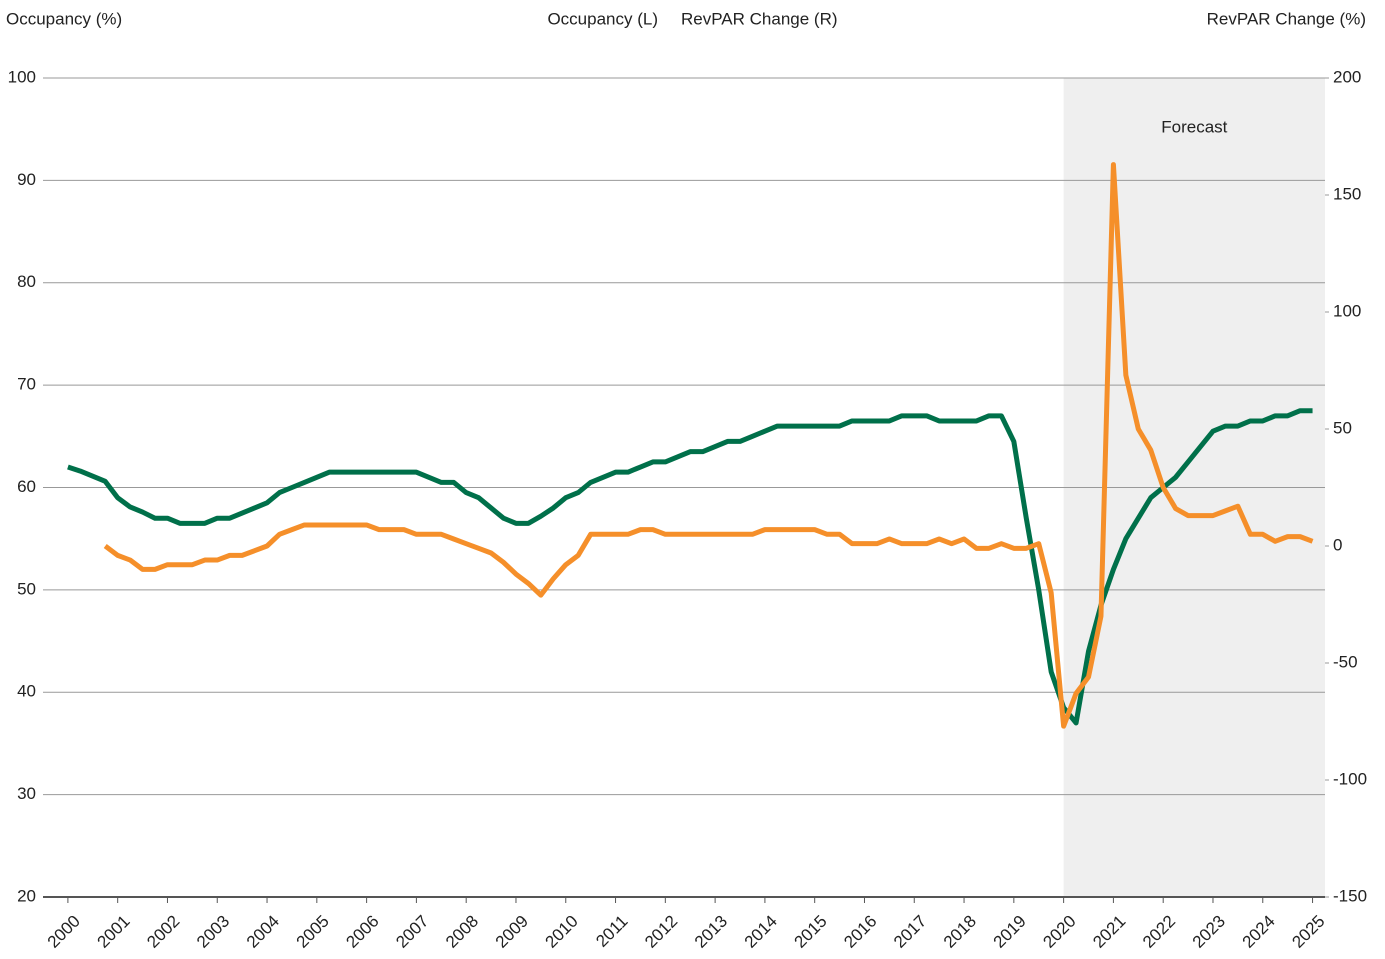 The image size is (1385, 959). What do you see at coordinates (1347, 310) in the screenshot?
I see `y2-tick-label: 100` at bounding box center [1347, 310].